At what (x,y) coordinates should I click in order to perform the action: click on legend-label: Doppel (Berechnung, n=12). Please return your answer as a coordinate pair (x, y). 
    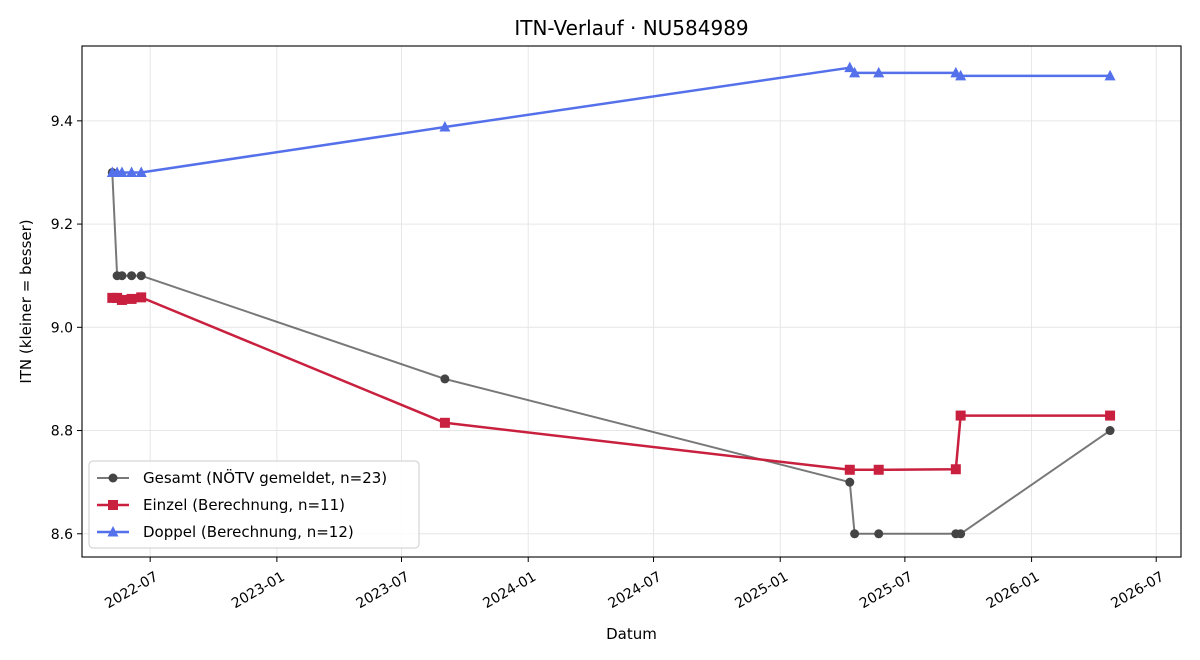
    Looking at the image, I should click on (248, 532).